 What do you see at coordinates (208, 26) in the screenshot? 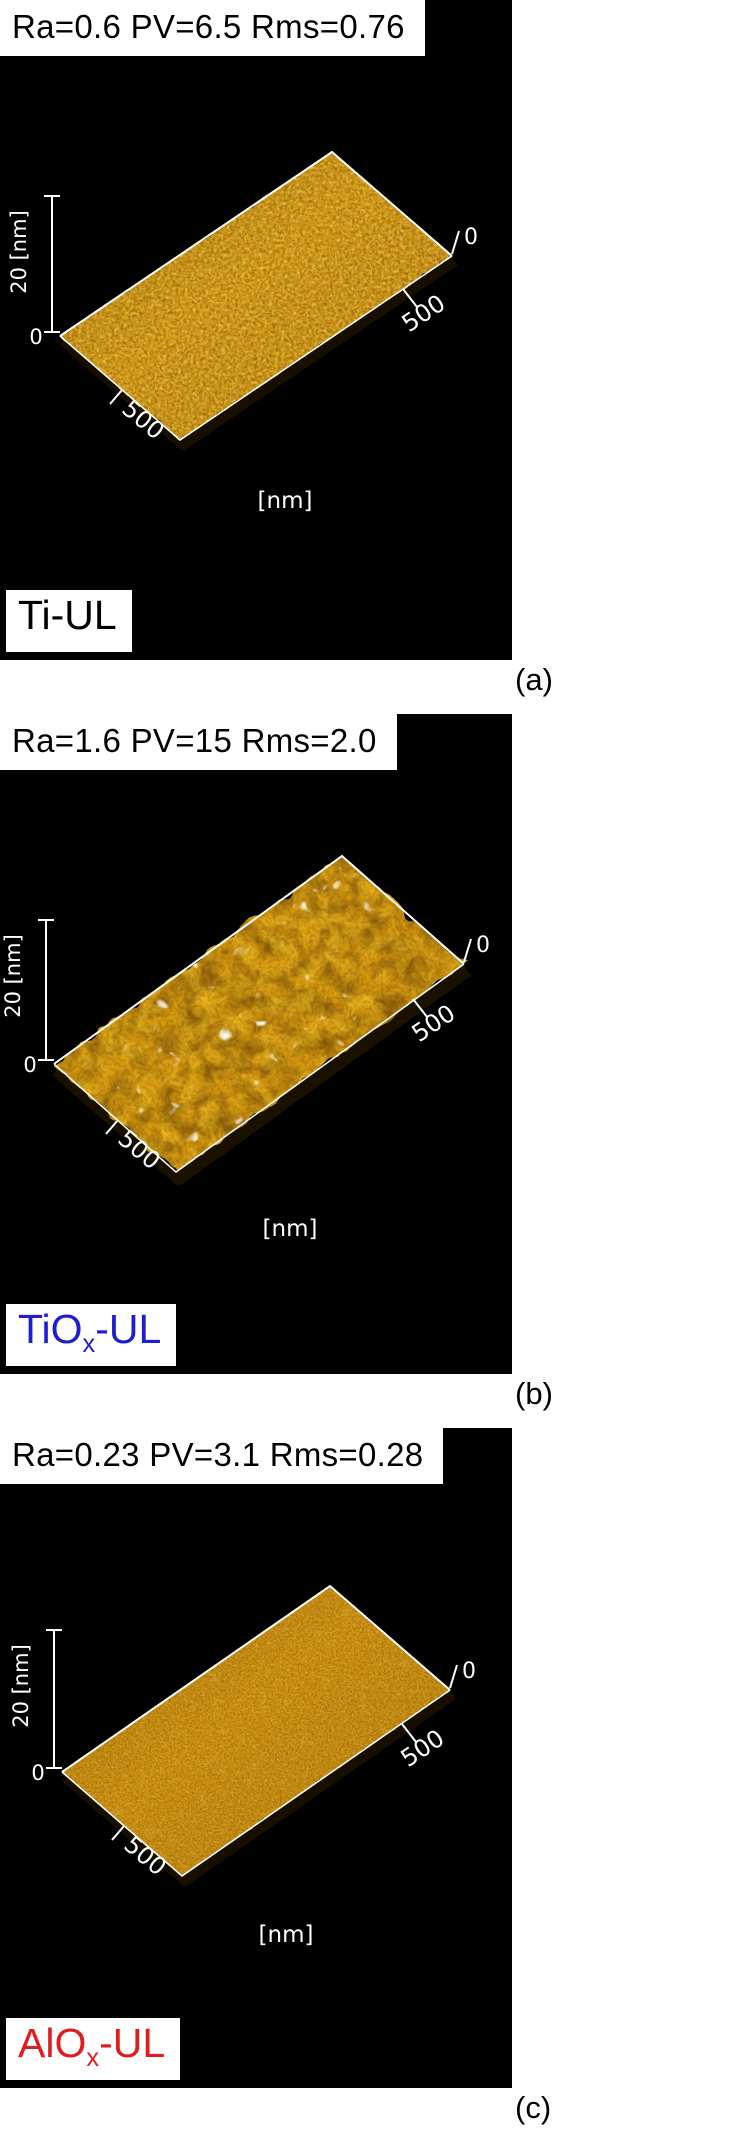
I see `stats-text: Ra=0.6 PV=6.5 Rms=0.76` at bounding box center [208, 26].